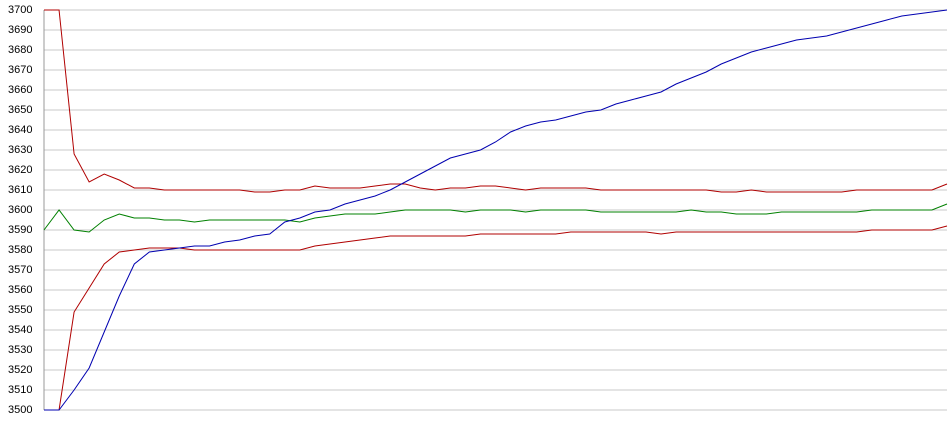 The image size is (950, 435). What do you see at coordinates (495, 218) in the screenshot?
I see `series-line` at bounding box center [495, 218].